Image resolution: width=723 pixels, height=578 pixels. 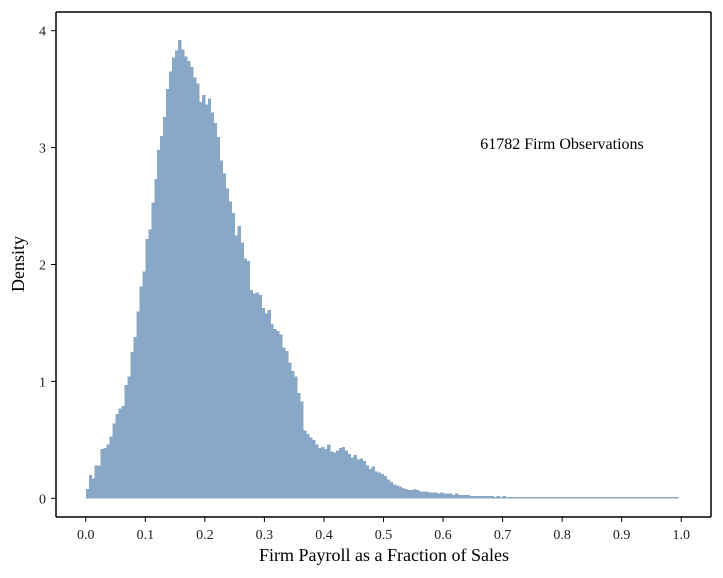 I want to click on x-tick-label: 0.8, so click(x=562, y=535).